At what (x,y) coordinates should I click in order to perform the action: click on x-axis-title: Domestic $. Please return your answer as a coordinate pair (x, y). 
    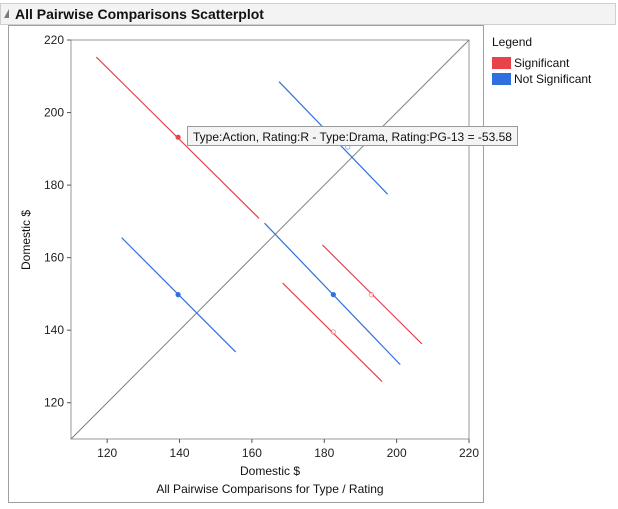
    Looking at the image, I should click on (270, 471).